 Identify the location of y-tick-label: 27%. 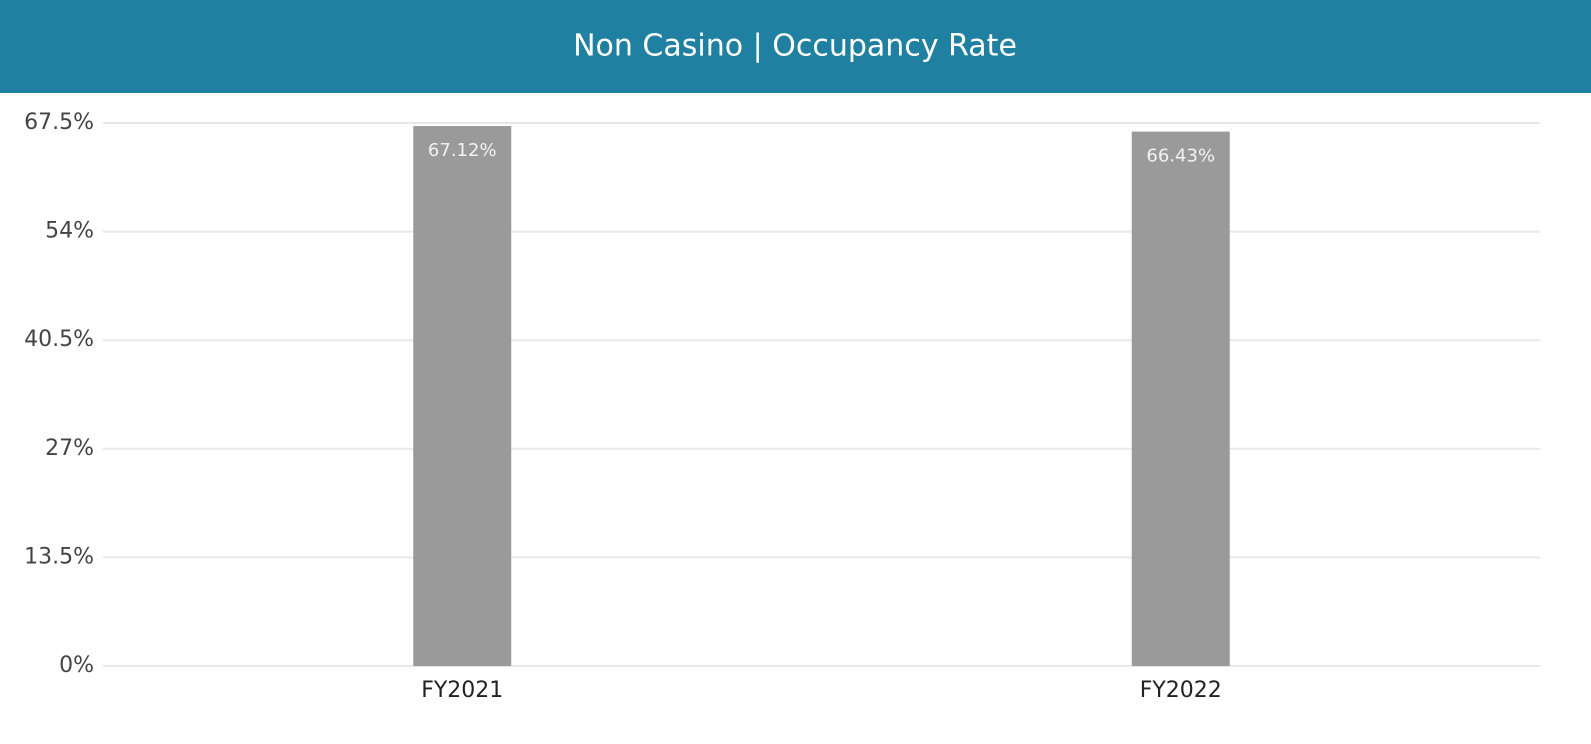
(69, 448).